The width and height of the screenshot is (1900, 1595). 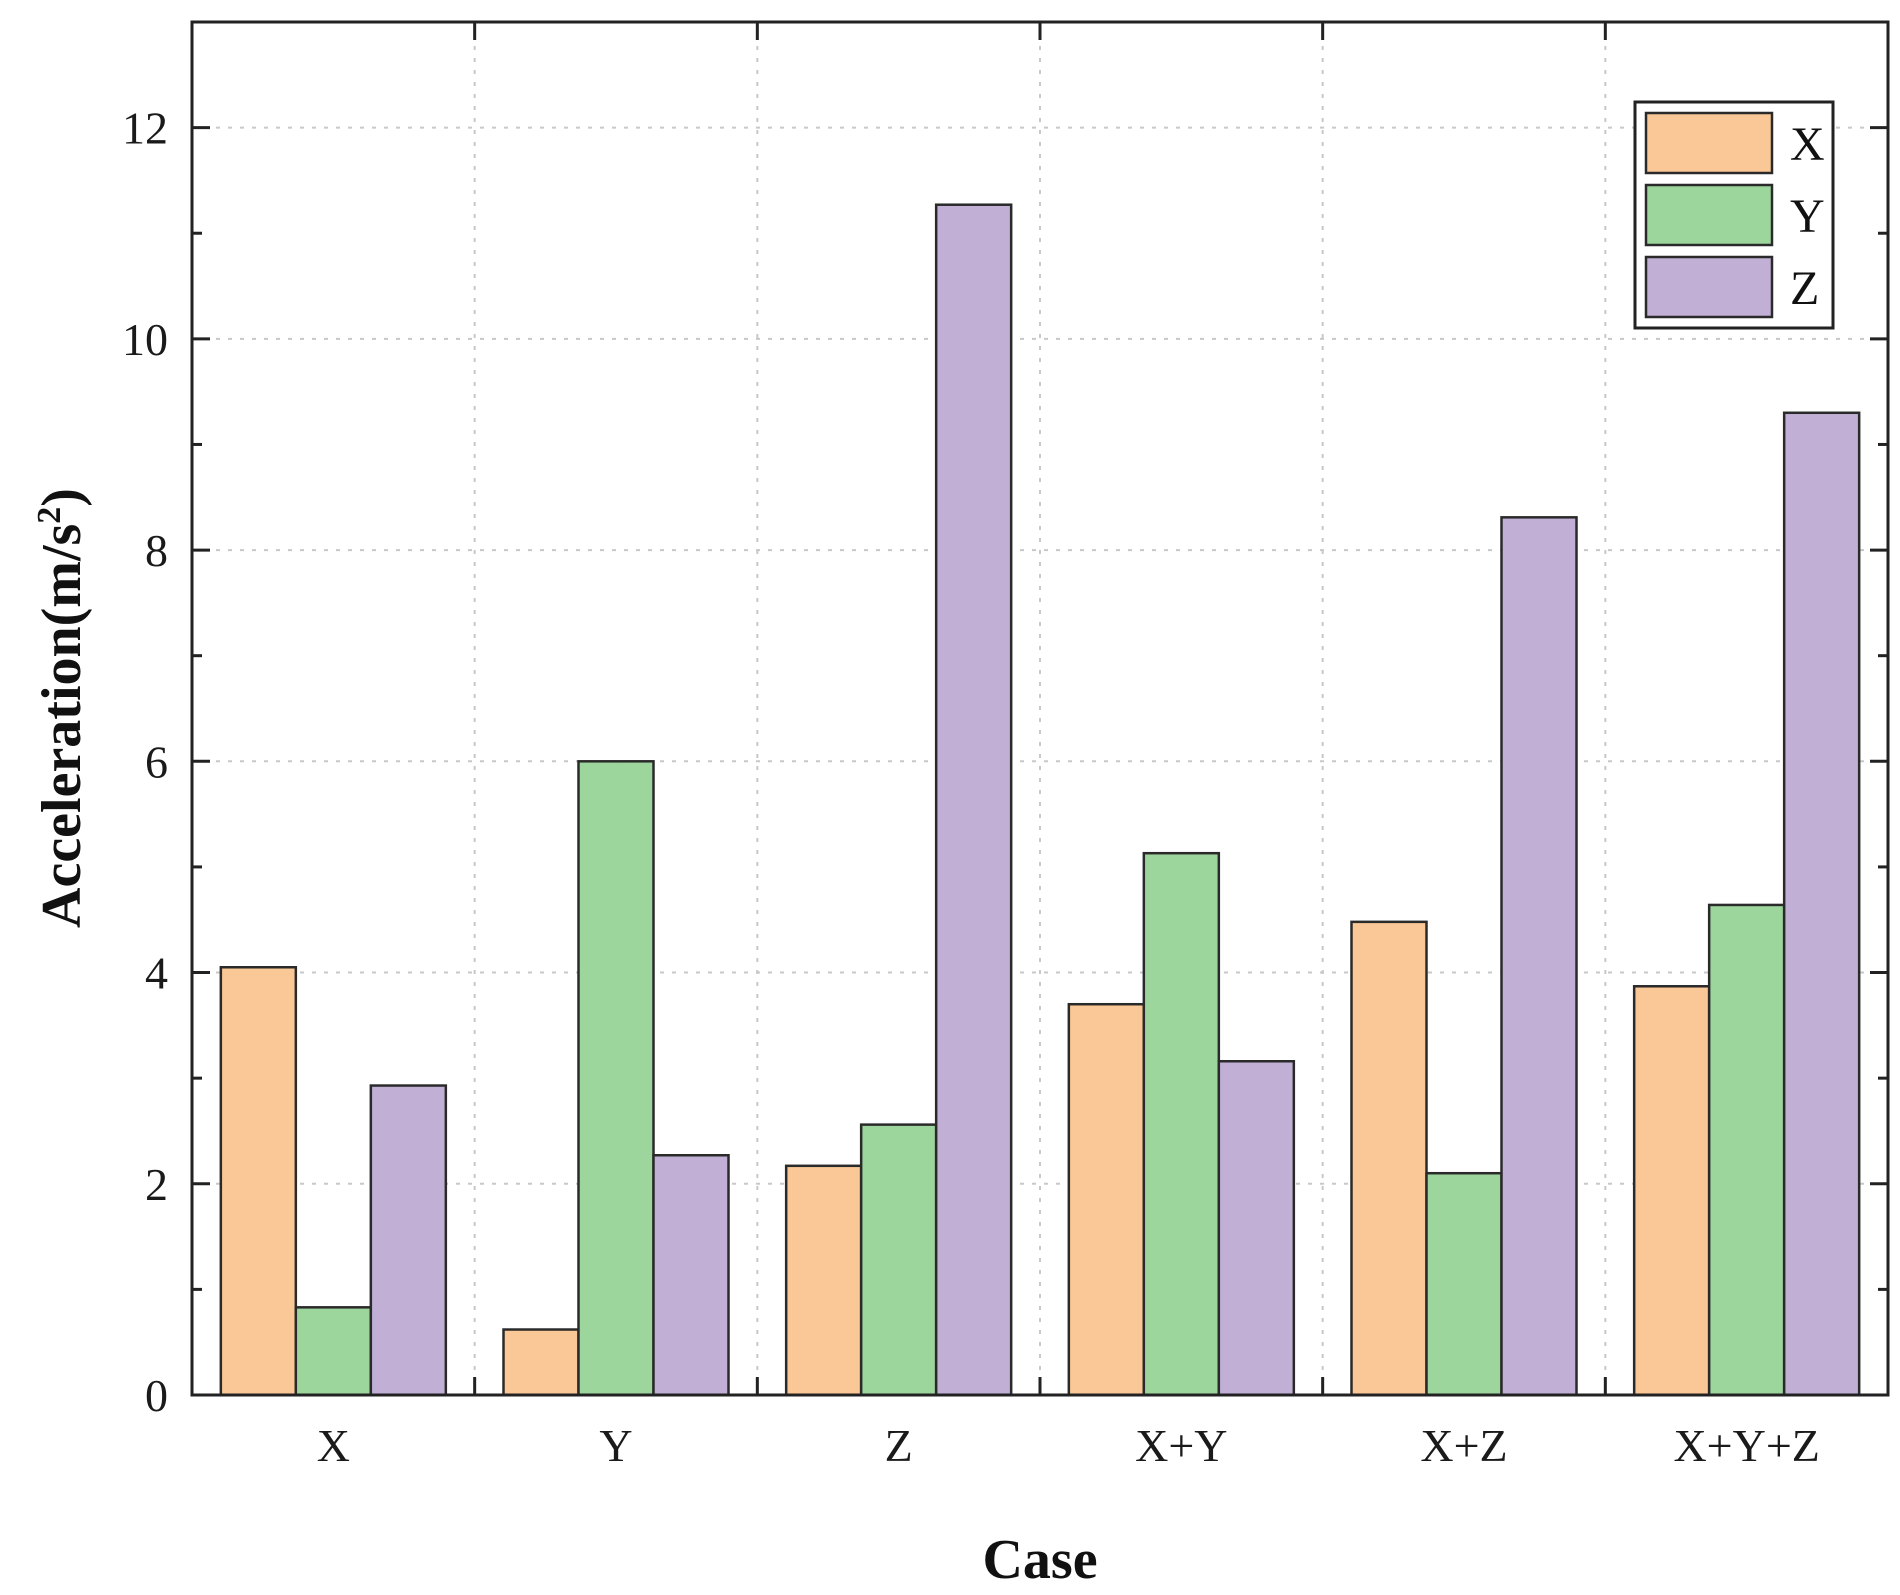 What do you see at coordinates (1746, 1150) in the screenshot?
I see `bar-y-x-plus-y-plus-z` at bounding box center [1746, 1150].